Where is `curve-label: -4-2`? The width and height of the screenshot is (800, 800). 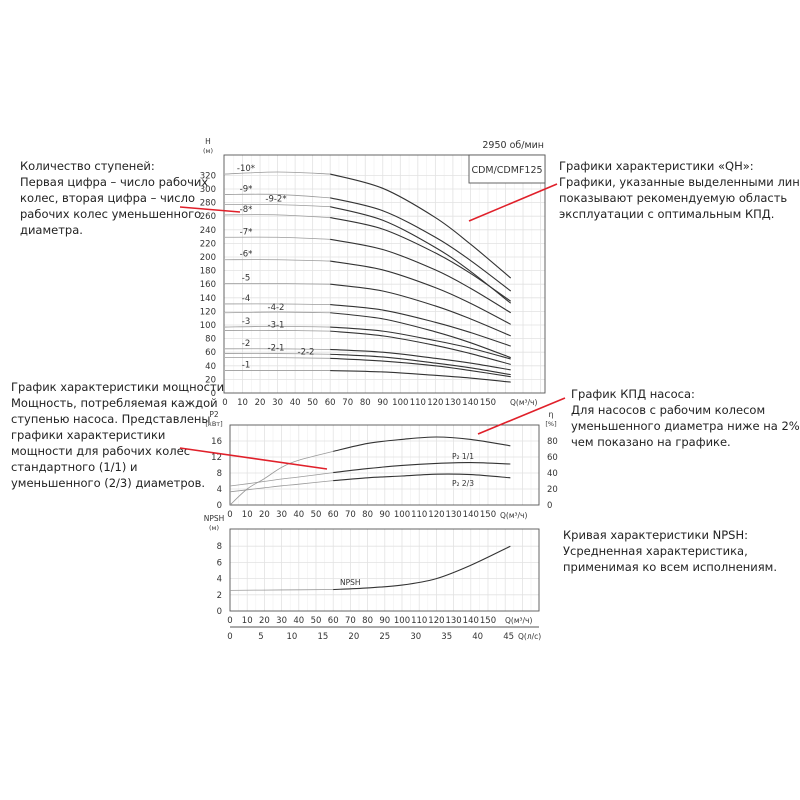 curve-label: -4-2 is located at coordinates (276, 308).